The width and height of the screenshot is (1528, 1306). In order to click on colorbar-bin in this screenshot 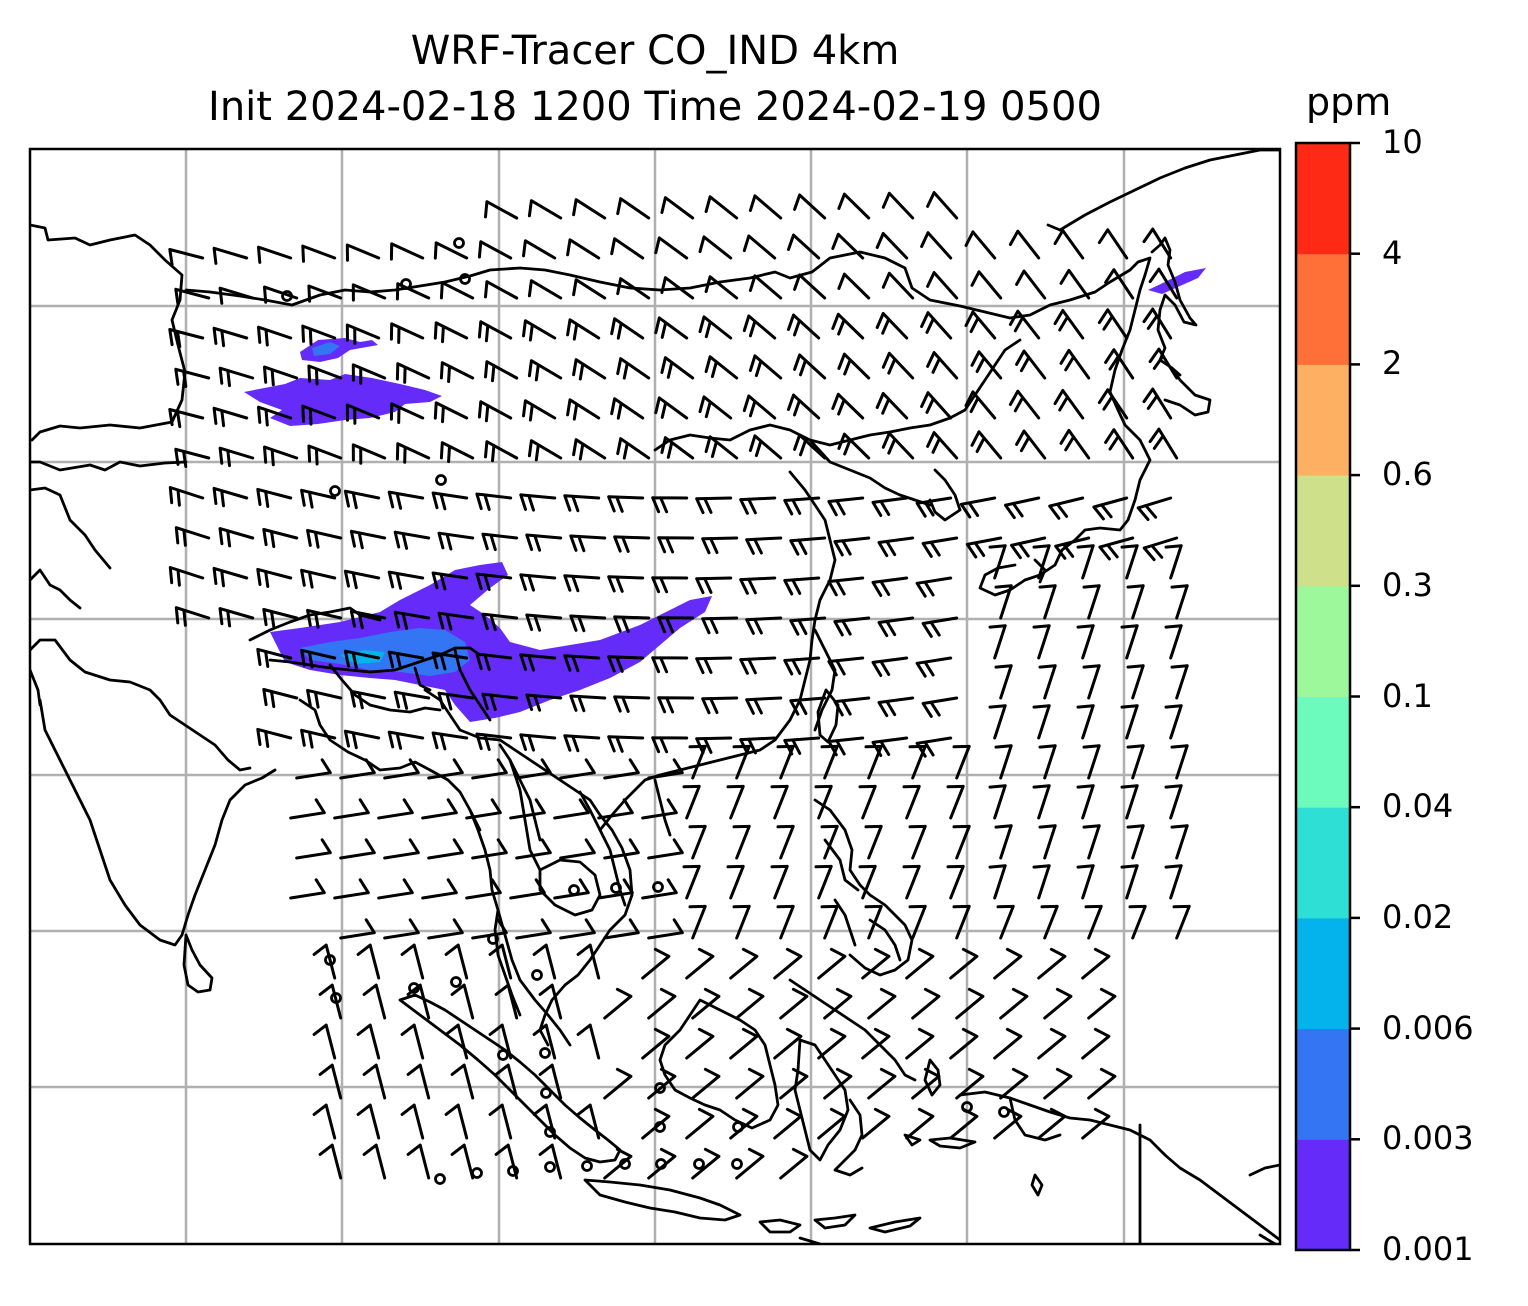, I will do `click(1323, 863)`.